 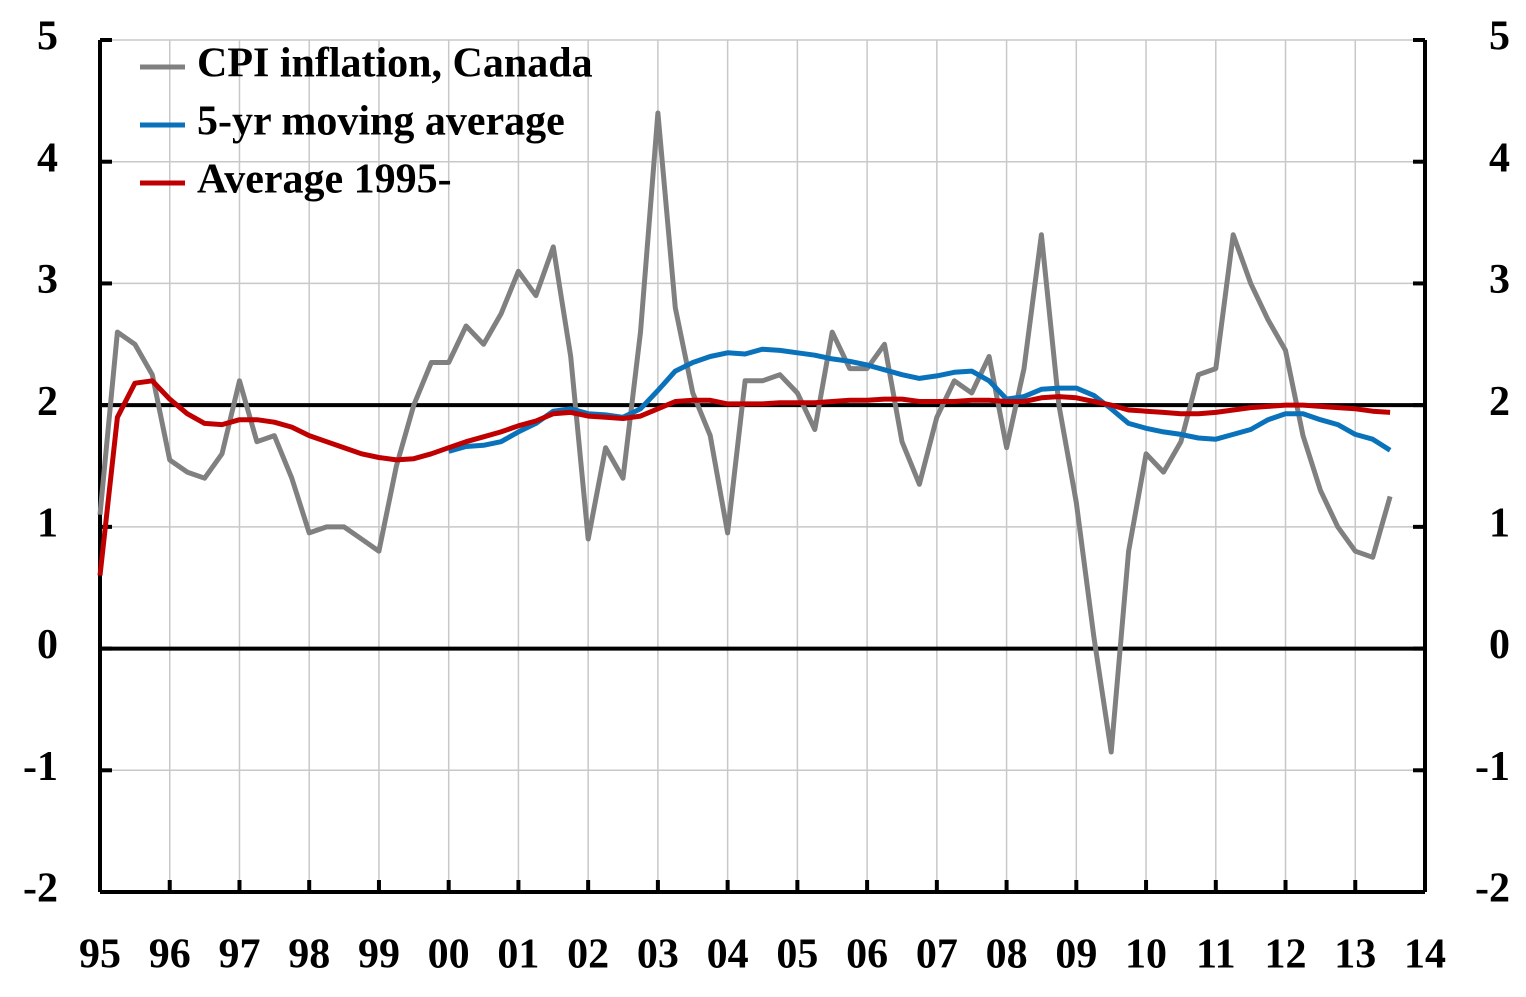 I want to click on y2-tick-label: -1, so click(x=1492, y=767).